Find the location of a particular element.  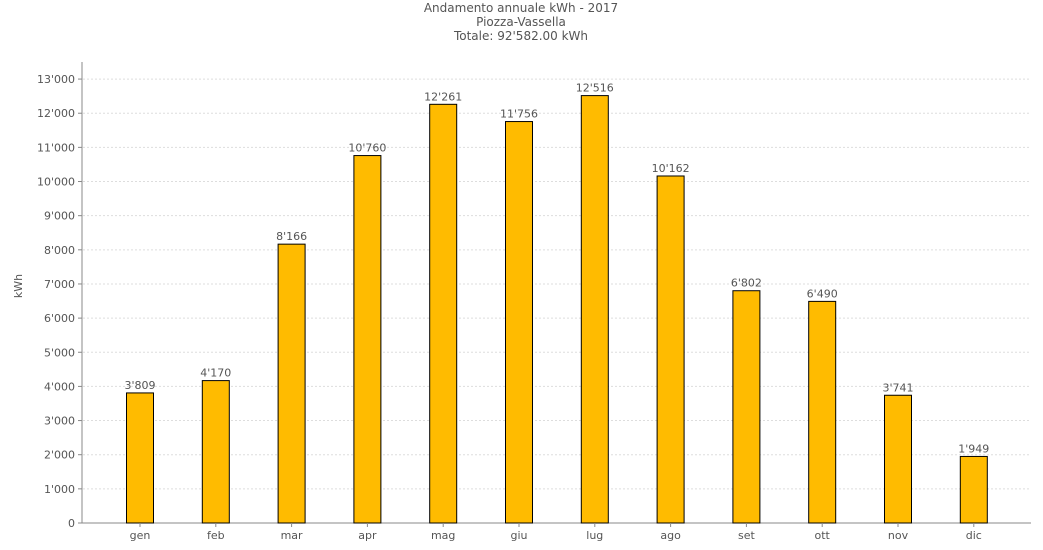

value-label-ago: 10'162 is located at coordinates (671, 168).